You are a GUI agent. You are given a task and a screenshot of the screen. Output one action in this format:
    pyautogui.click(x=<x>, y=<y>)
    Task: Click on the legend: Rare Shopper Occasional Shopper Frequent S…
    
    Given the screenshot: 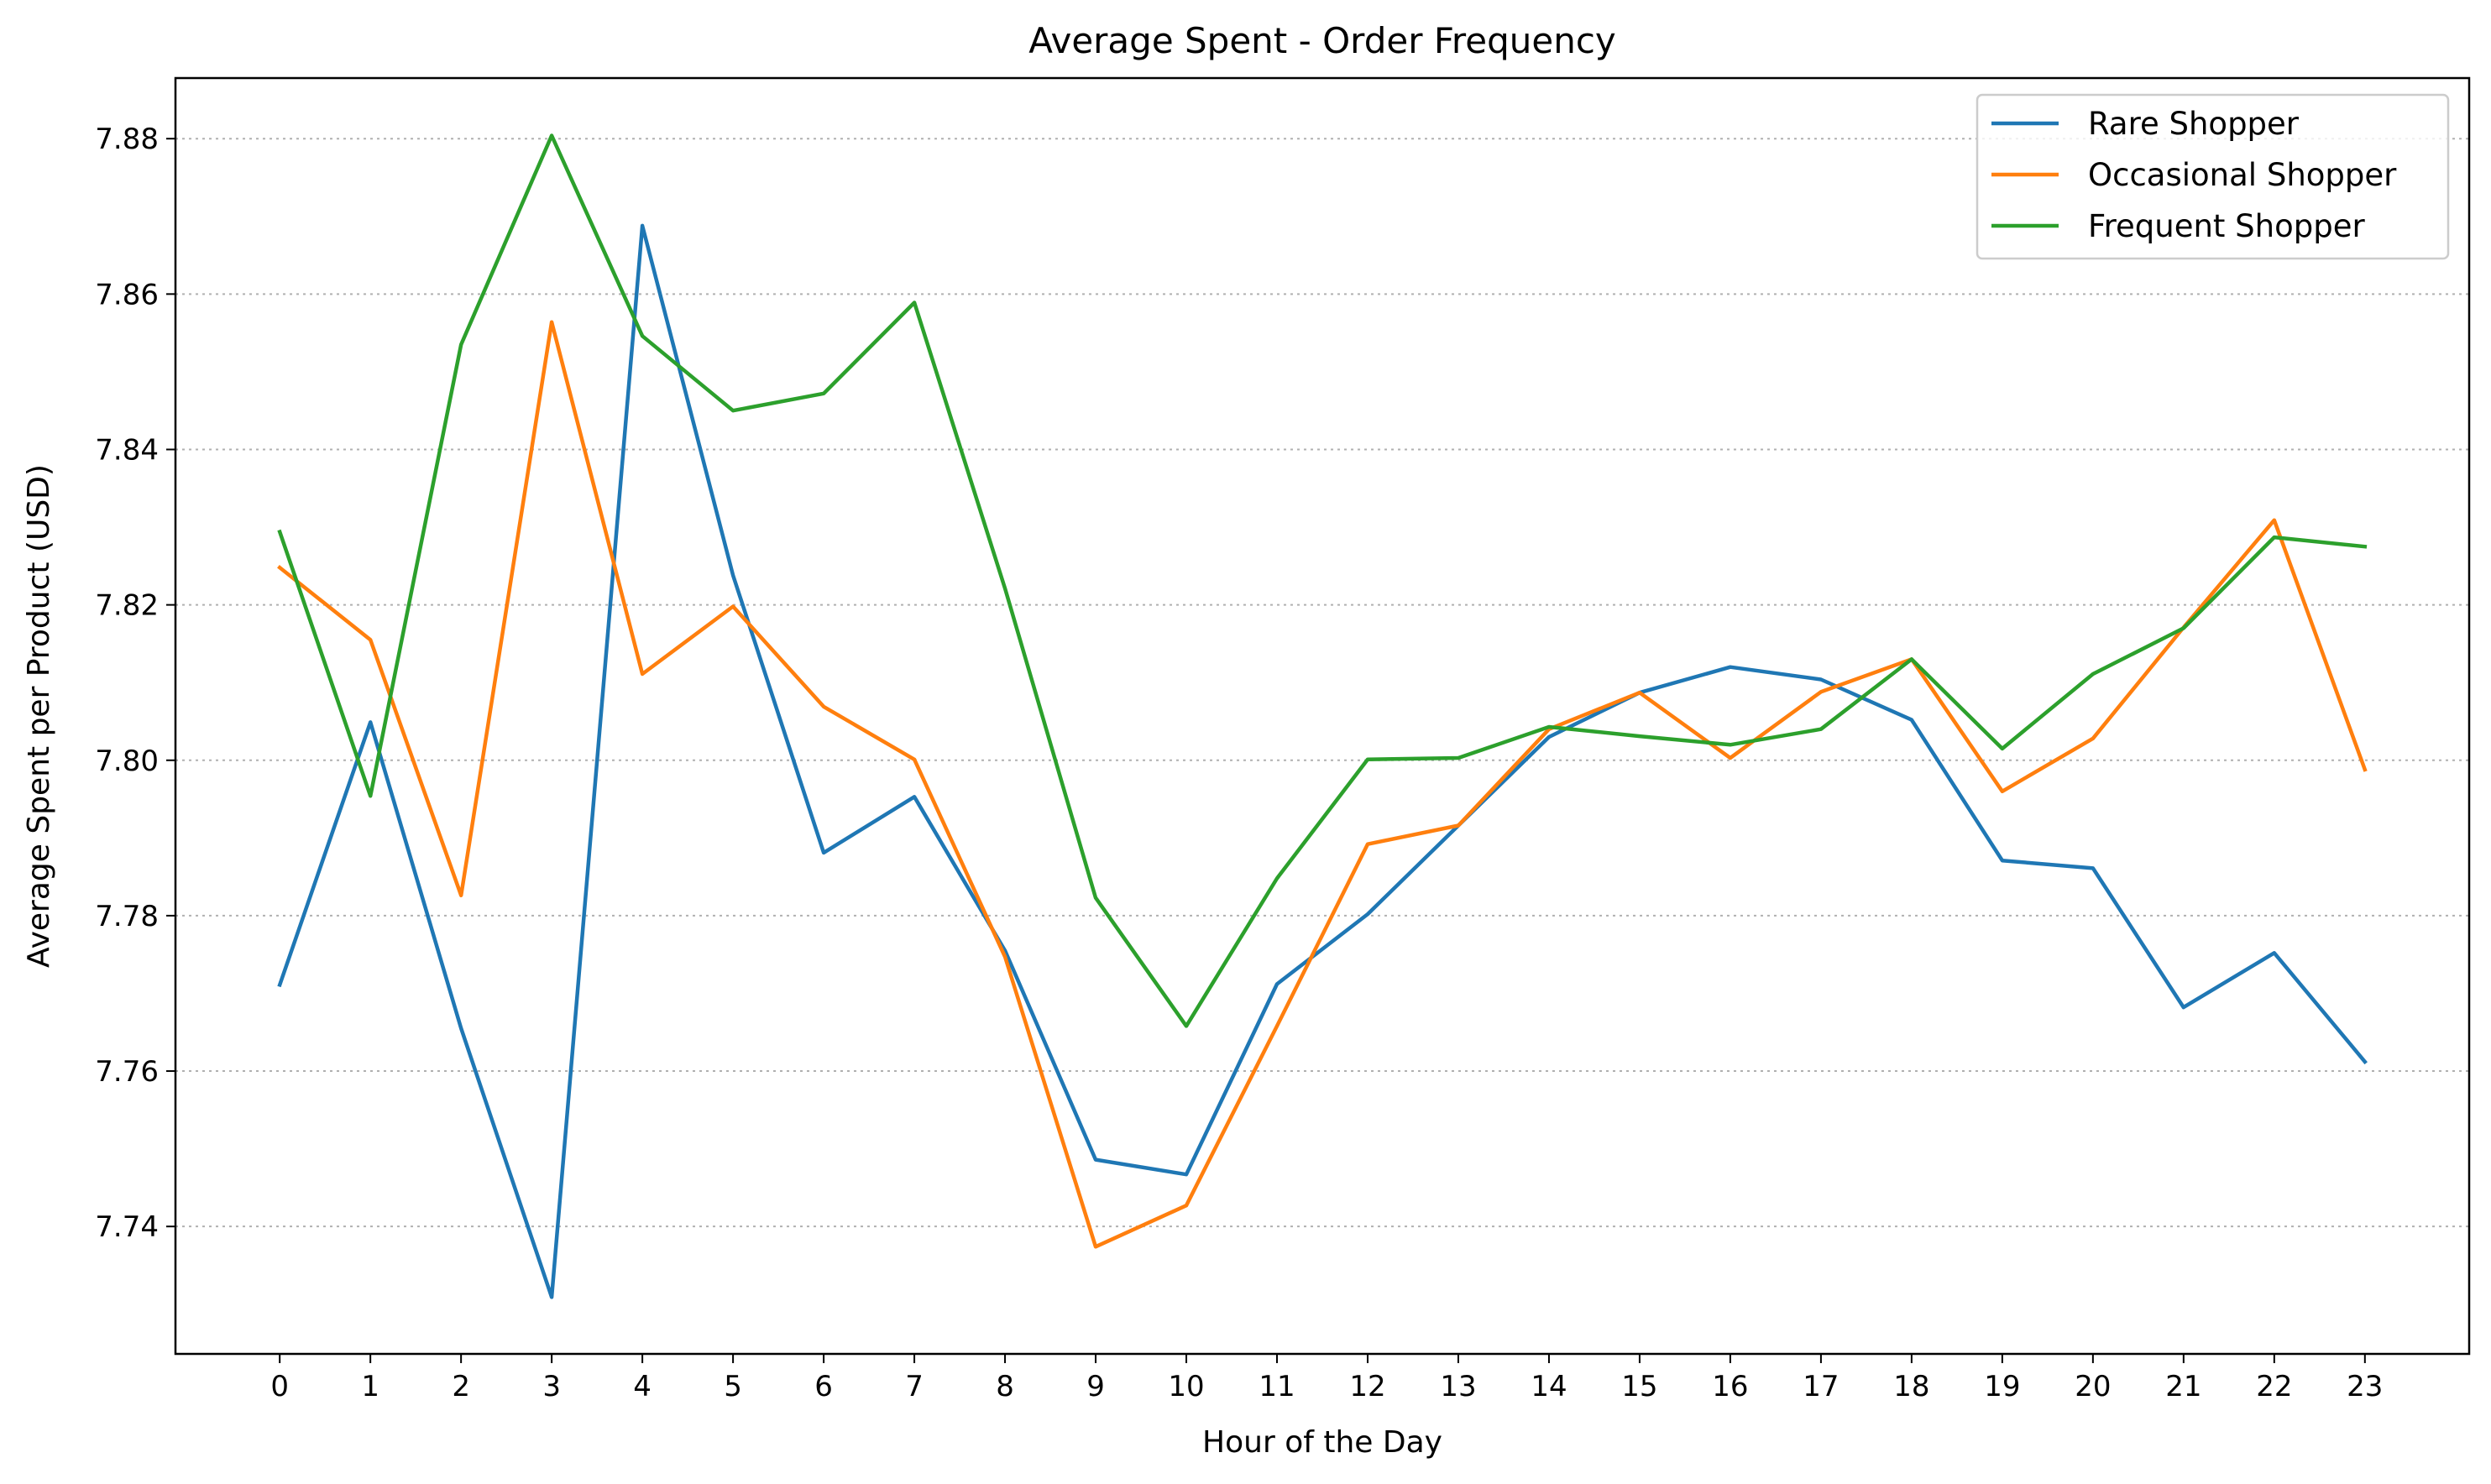 What is the action you would take?
    pyautogui.click(x=2213, y=176)
    